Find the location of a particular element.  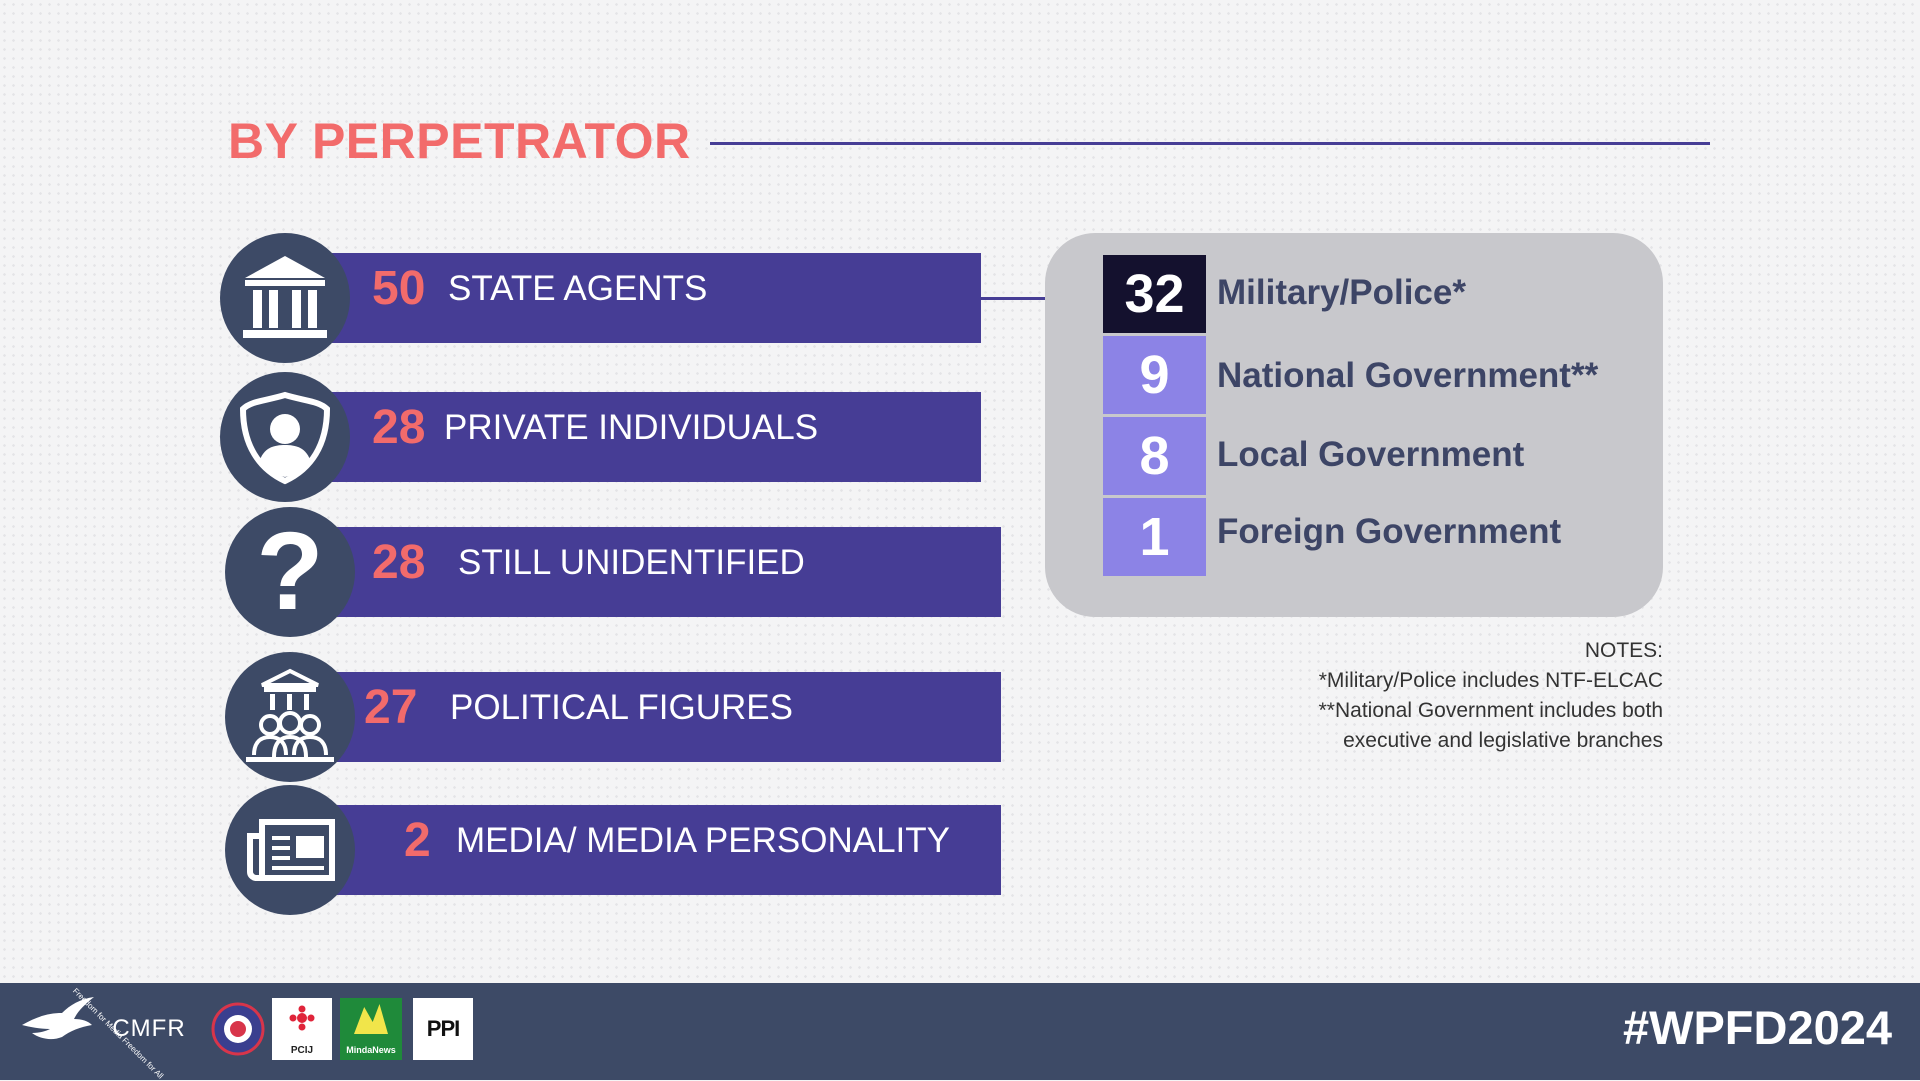

newspaper-icon is located at coordinates (290, 850).